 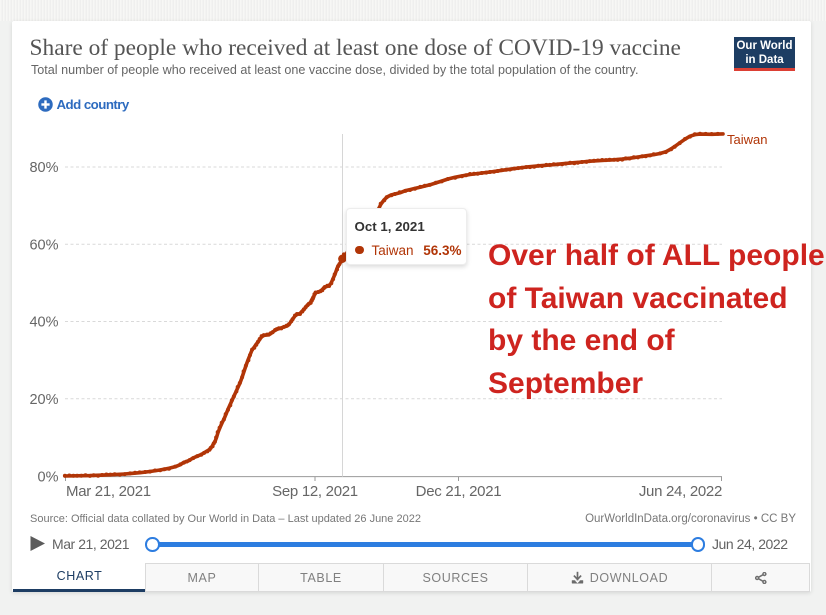 I want to click on svg-text: 80%, so click(x=43, y=168).